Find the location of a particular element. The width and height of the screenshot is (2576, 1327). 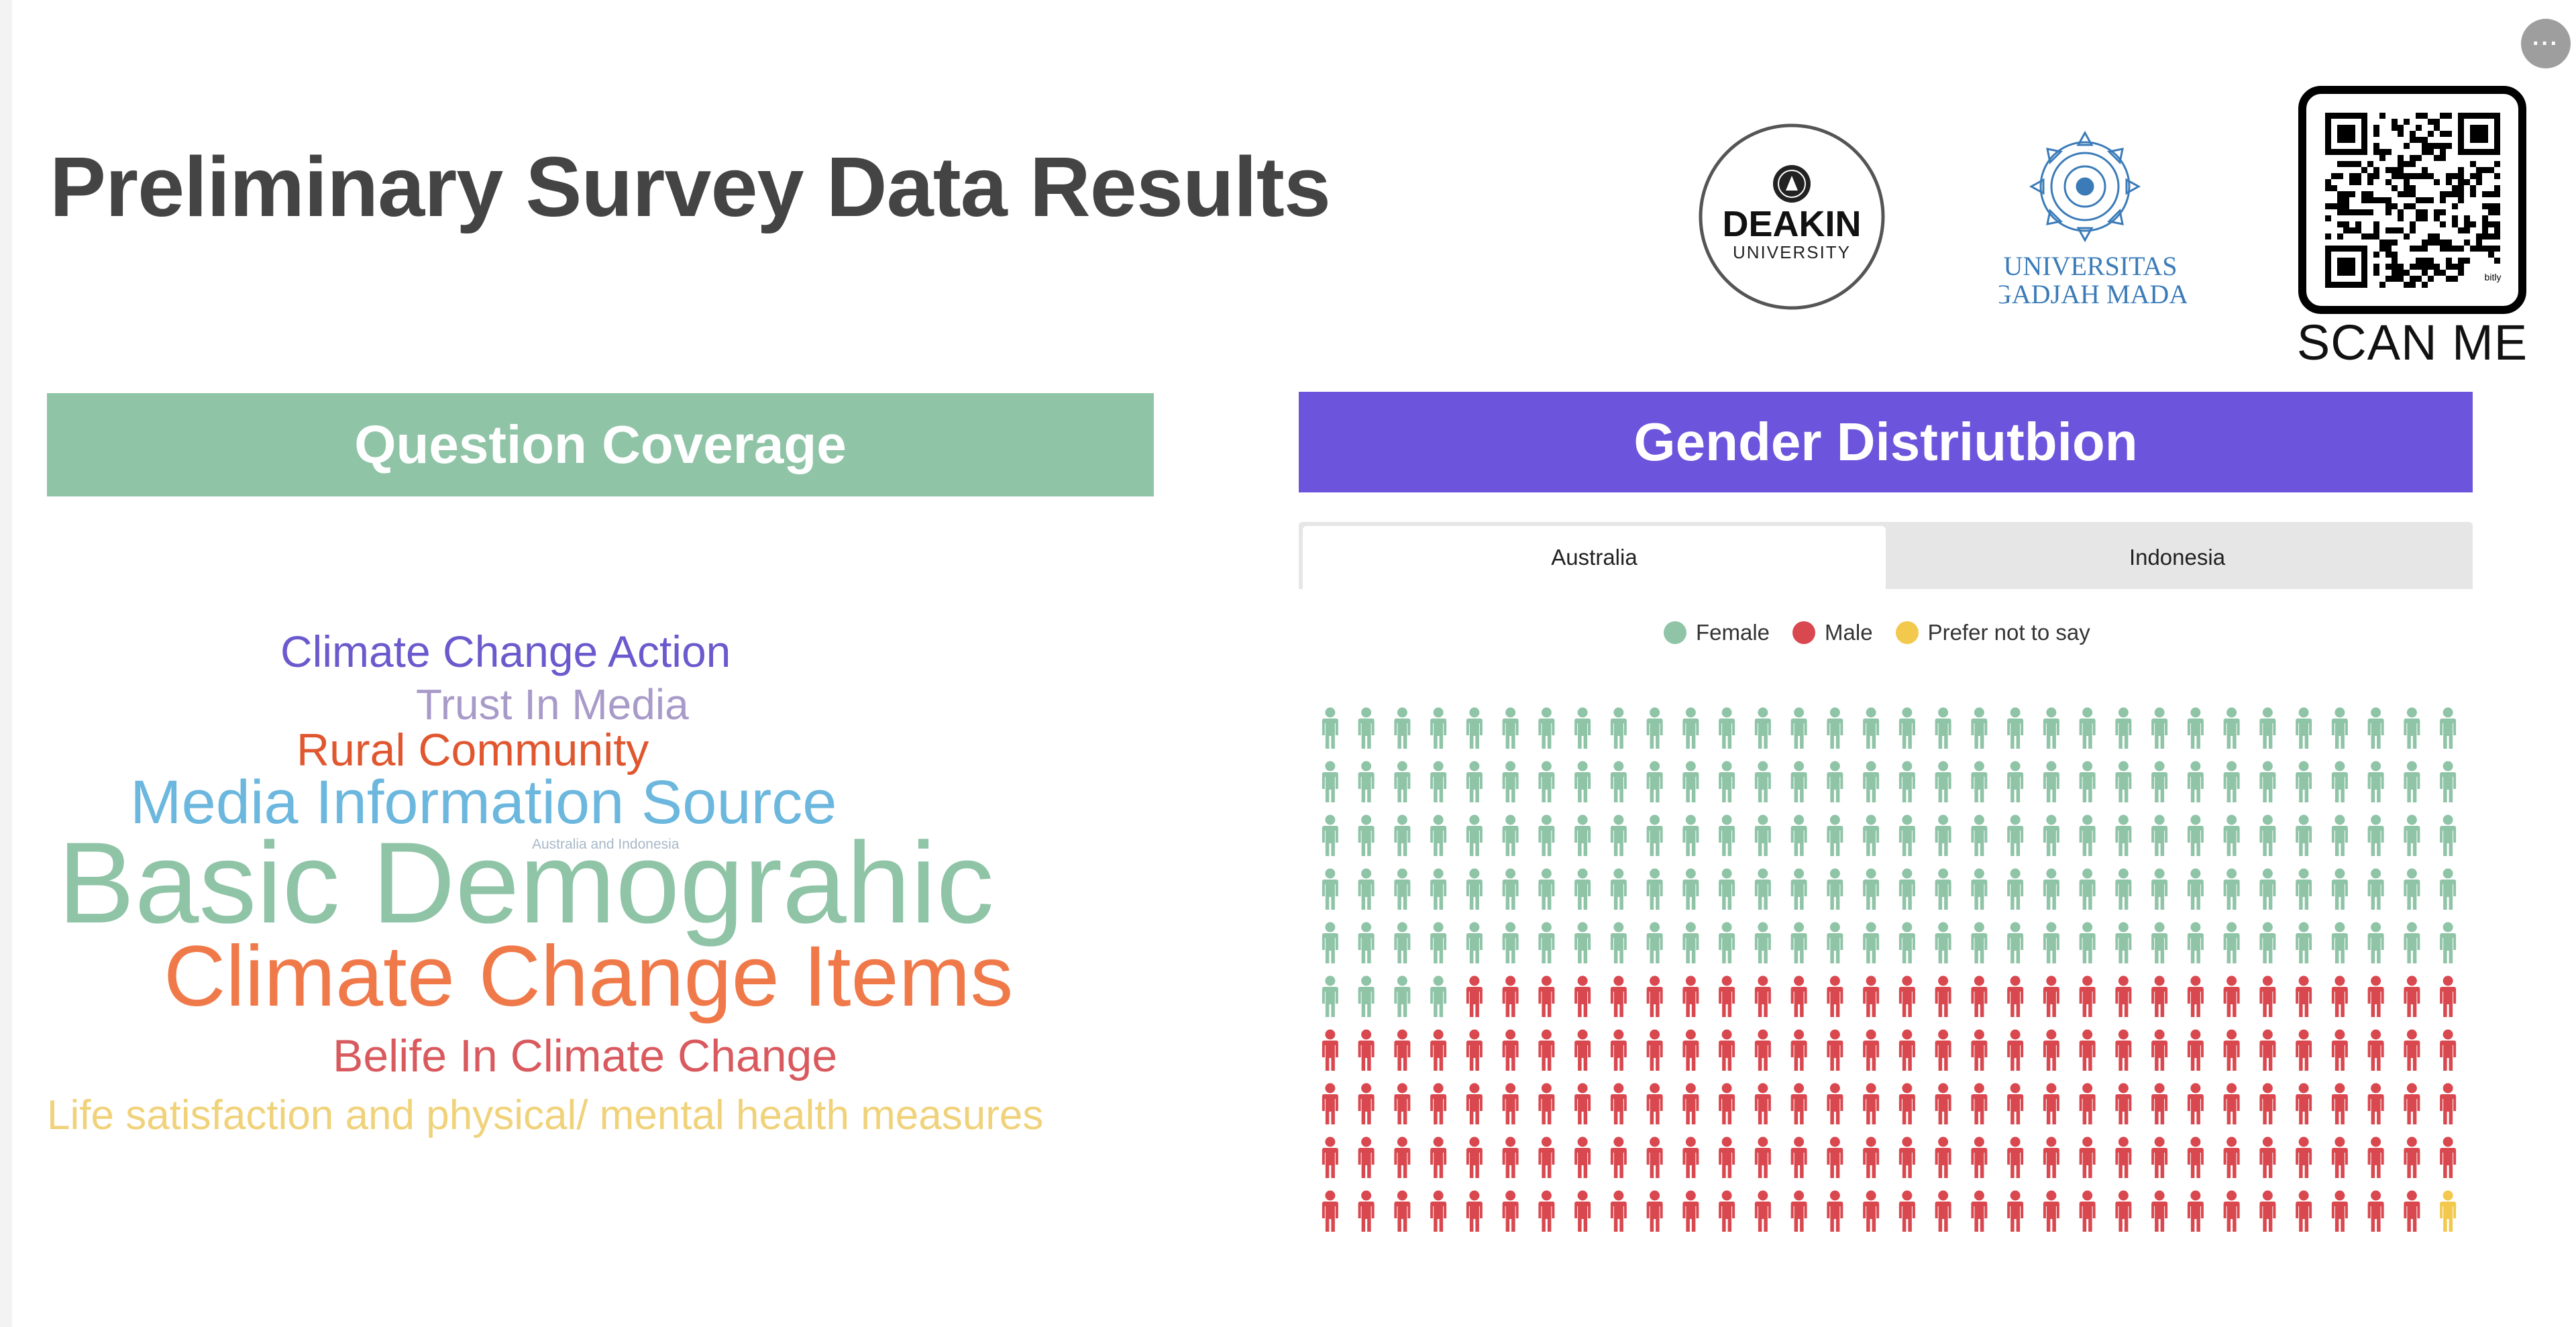

country-tabs: Australia Indonesia is located at coordinates (1886, 555).